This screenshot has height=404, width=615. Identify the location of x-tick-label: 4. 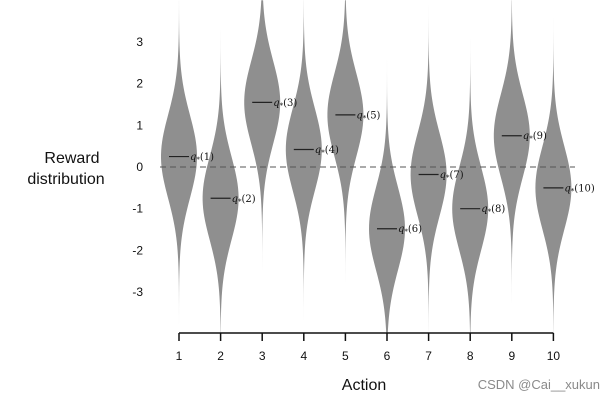
(303, 356).